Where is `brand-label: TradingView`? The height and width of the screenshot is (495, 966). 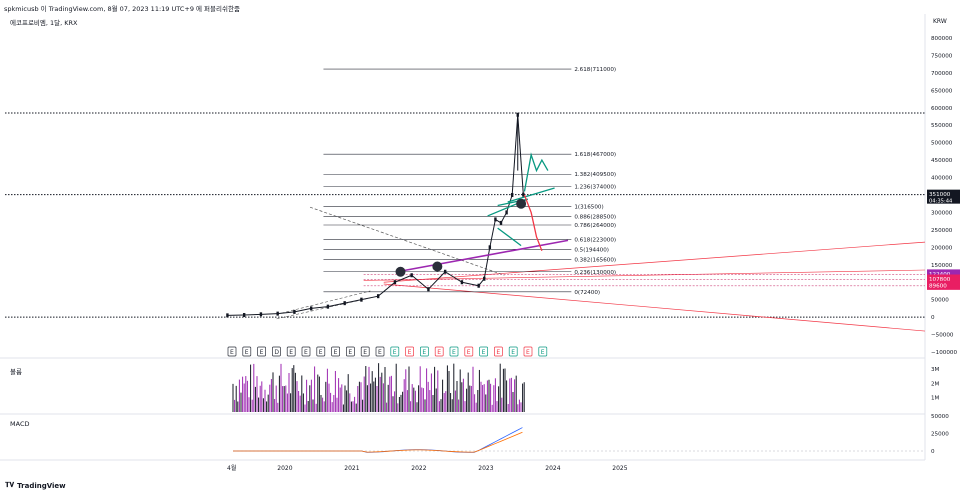
brand-label: TradingView is located at coordinates (41, 485).